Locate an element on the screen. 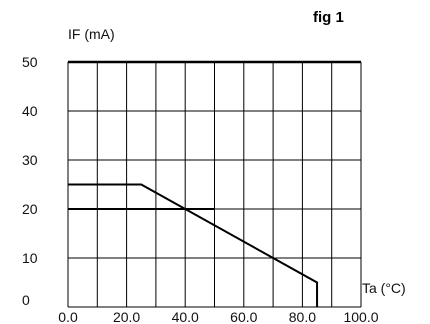 This screenshot has width=430, height=324. y-tick-label: 30 is located at coordinates (30, 160).